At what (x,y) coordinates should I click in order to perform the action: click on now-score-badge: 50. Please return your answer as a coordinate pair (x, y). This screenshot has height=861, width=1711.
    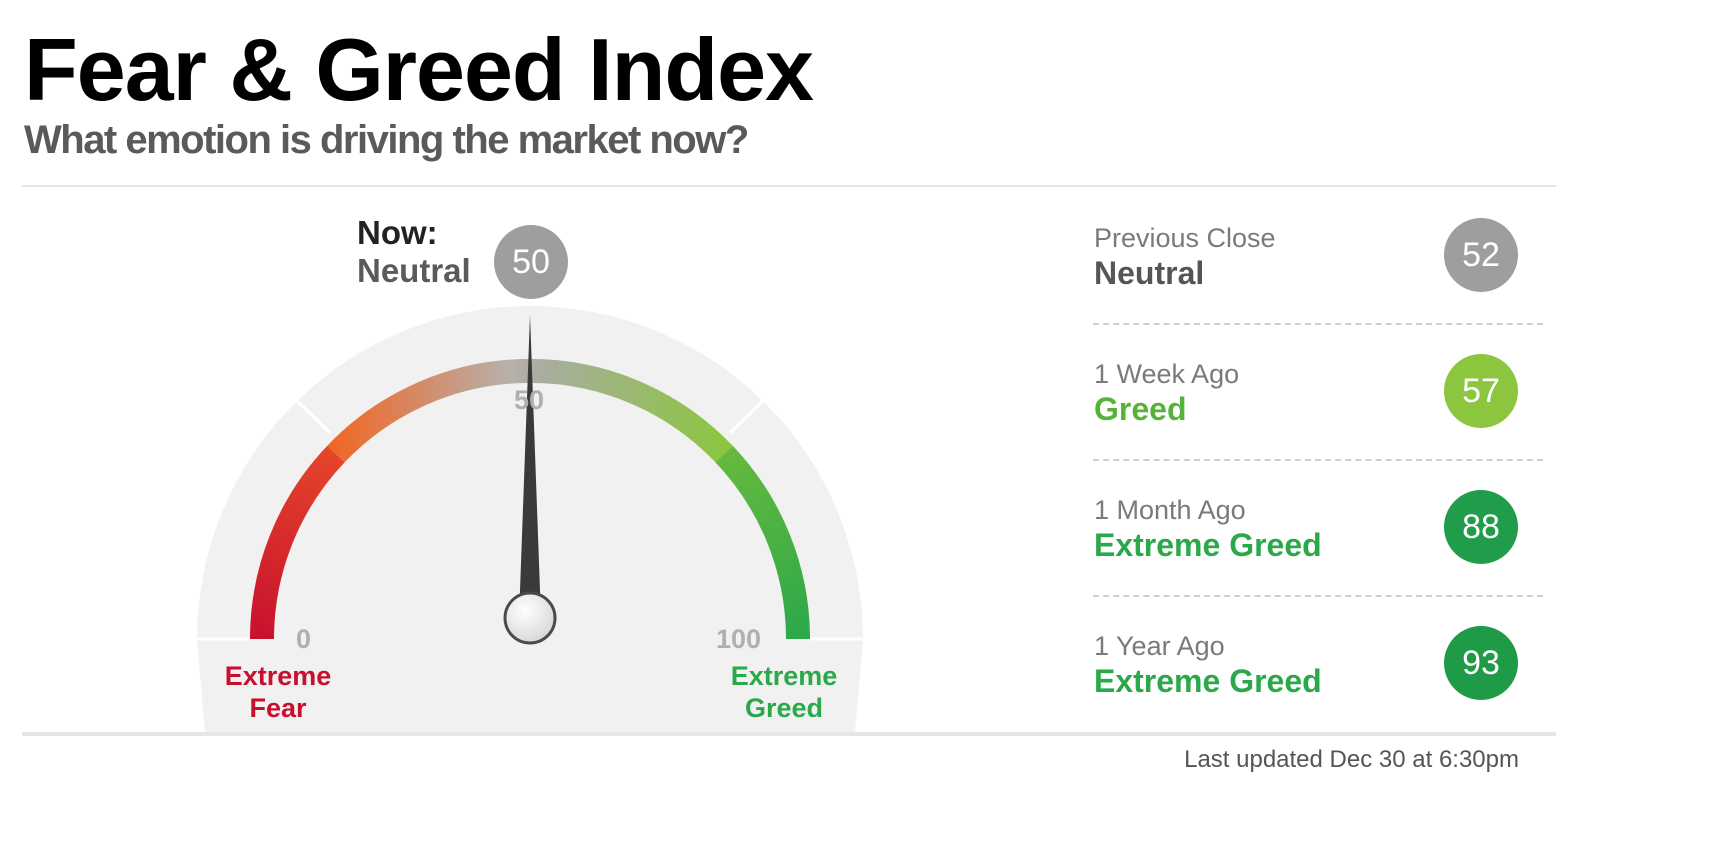
    Looking at the image, I should click on (531, 262).